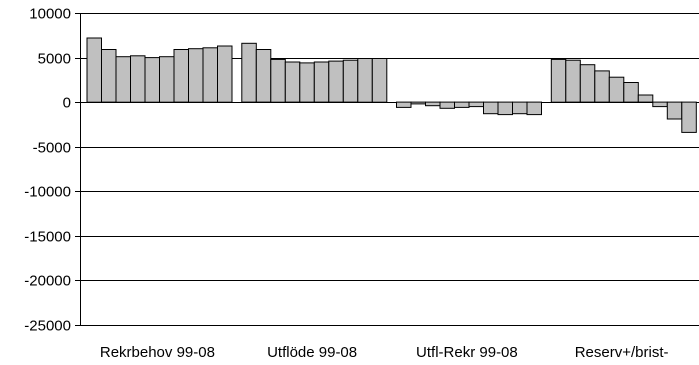  What do you see at coordinates (157, 352) in the screenshot?
I see `category-label: Rekrbehov 99-08` at bounding box center [157, 352].